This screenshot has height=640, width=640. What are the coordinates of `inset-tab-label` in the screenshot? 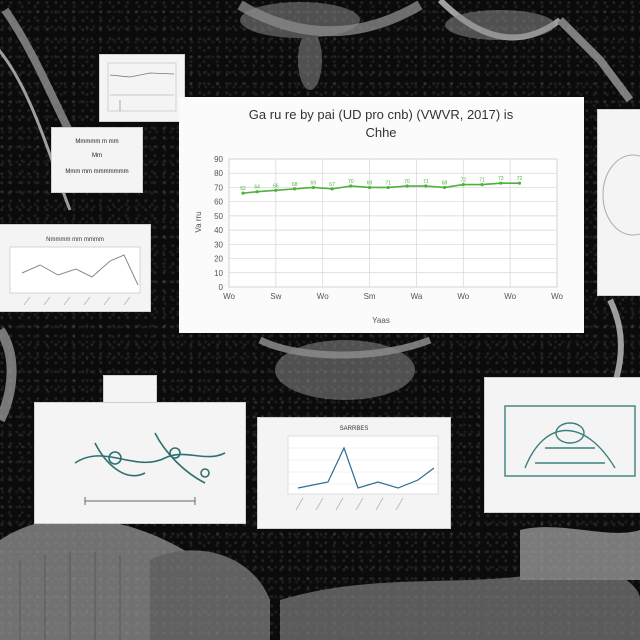 It's located at (130, 391).